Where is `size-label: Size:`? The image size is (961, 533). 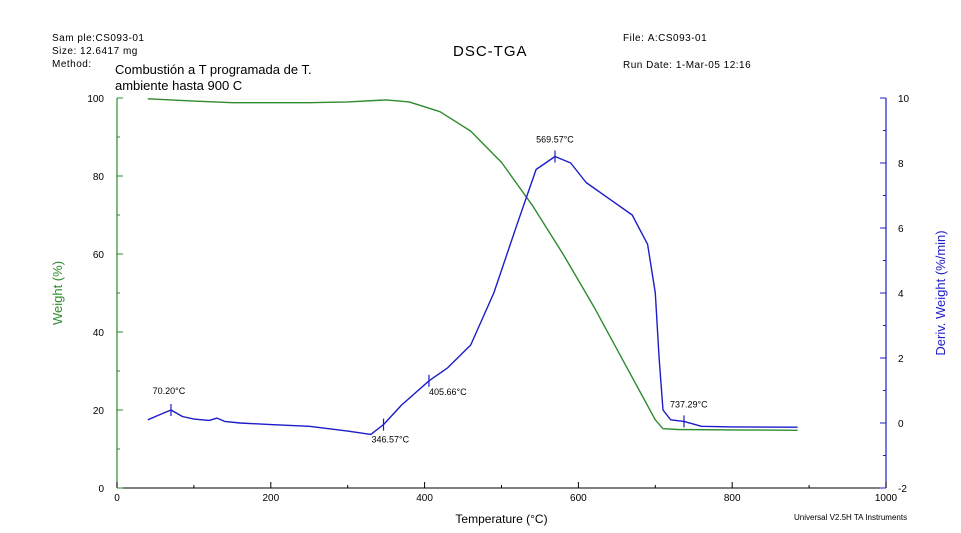
size-label: Size: is located at coordinates (64, 51).